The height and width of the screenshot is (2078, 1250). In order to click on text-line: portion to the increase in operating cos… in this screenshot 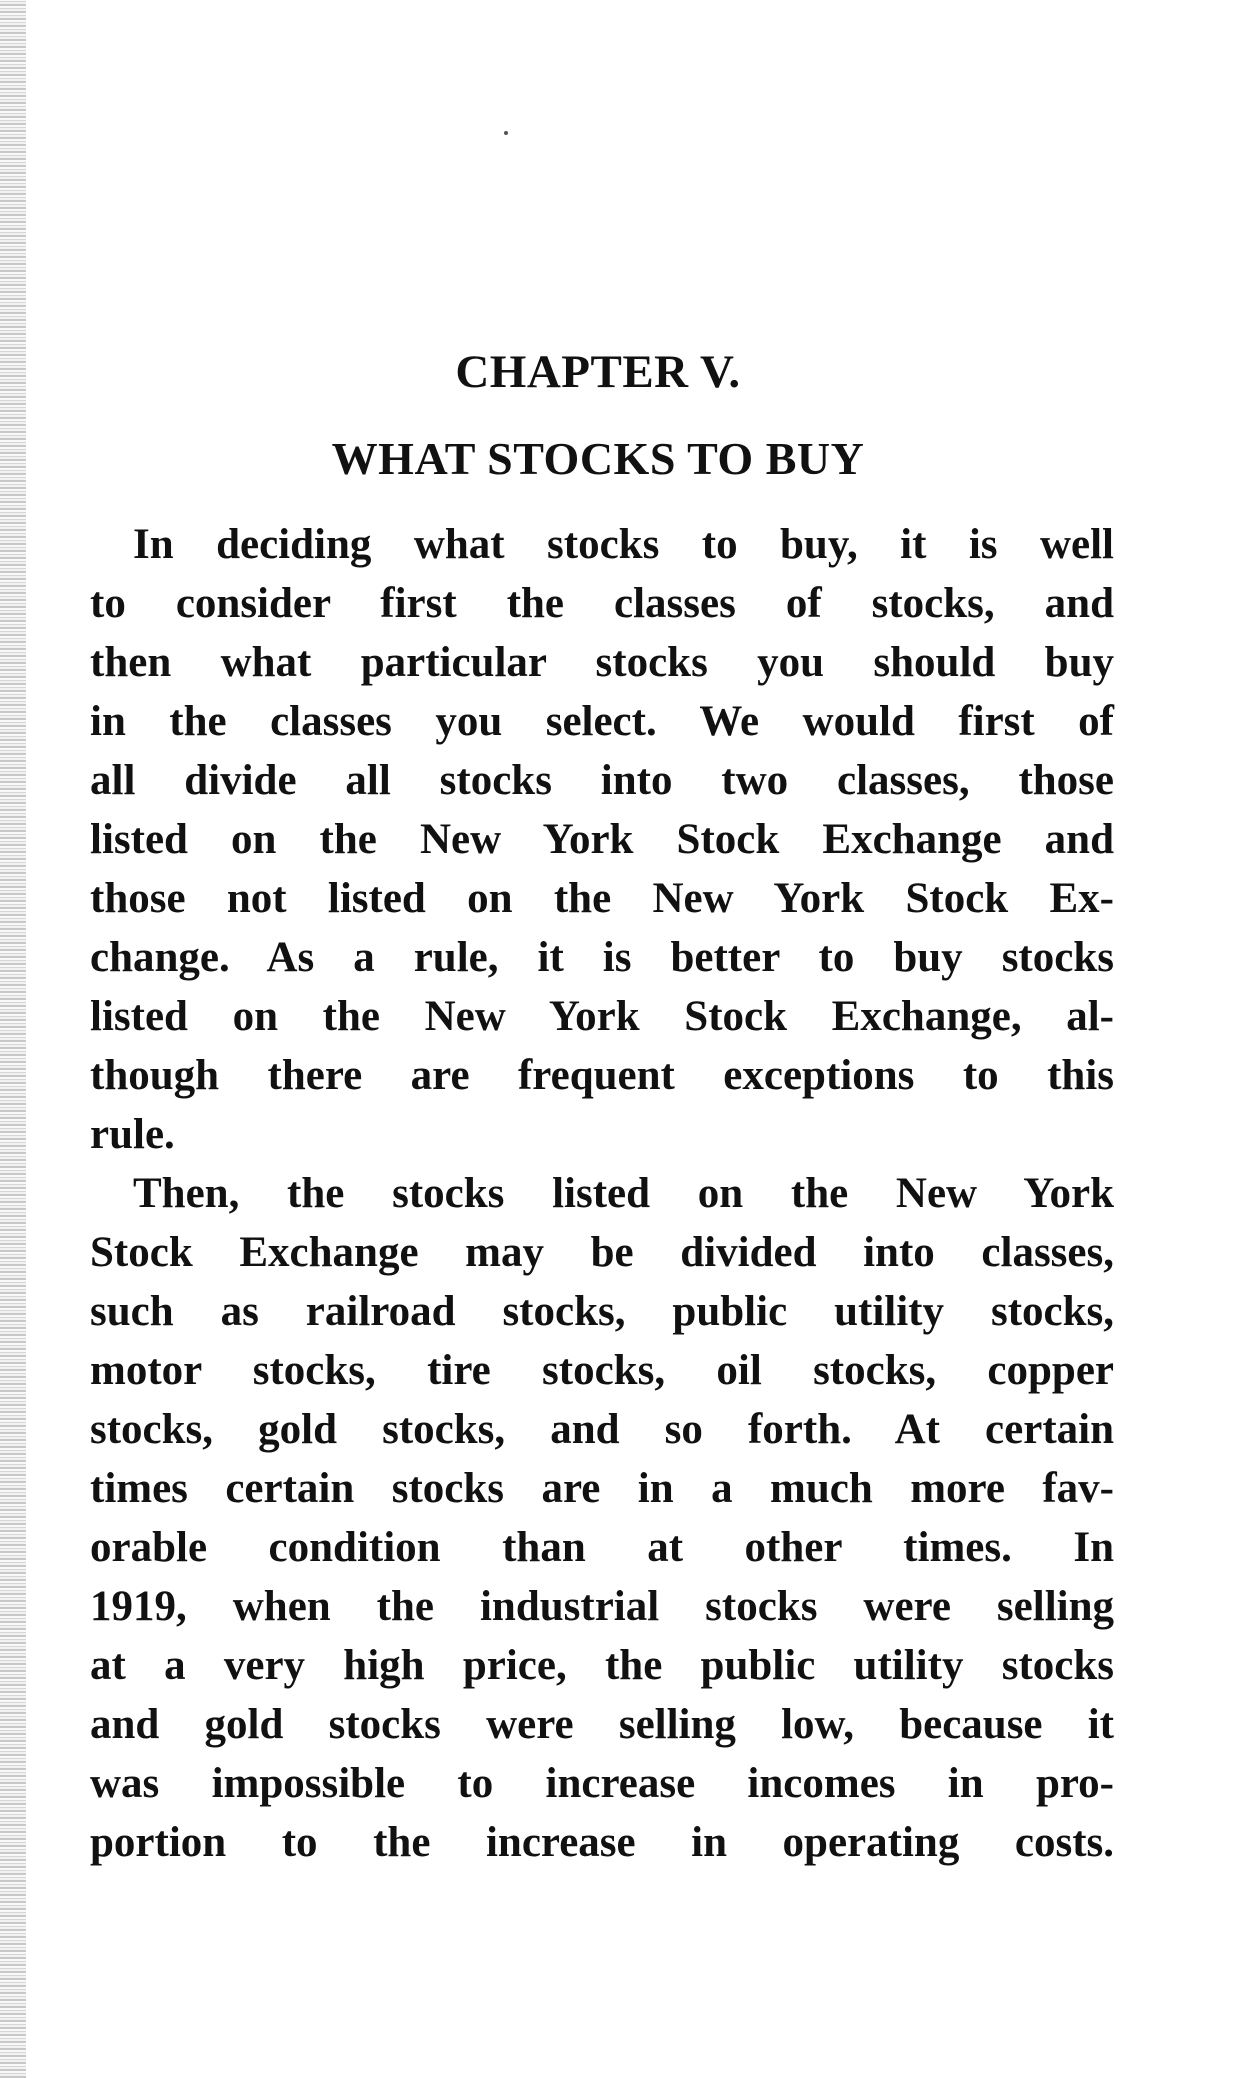, I will do `click(602, 1842)`.